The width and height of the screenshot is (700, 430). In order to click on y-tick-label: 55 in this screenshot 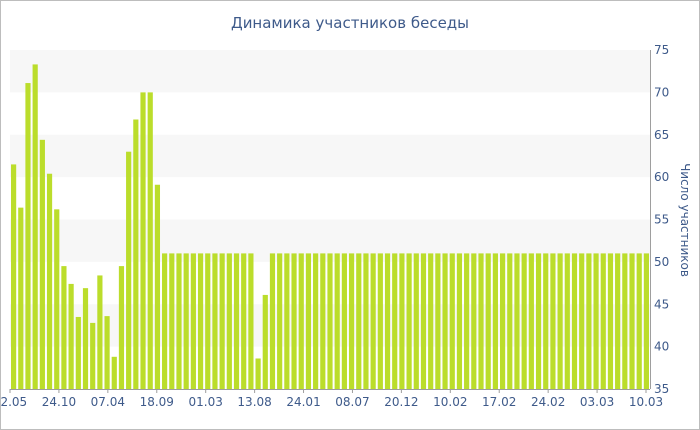, I will do `click(661, 220)`.